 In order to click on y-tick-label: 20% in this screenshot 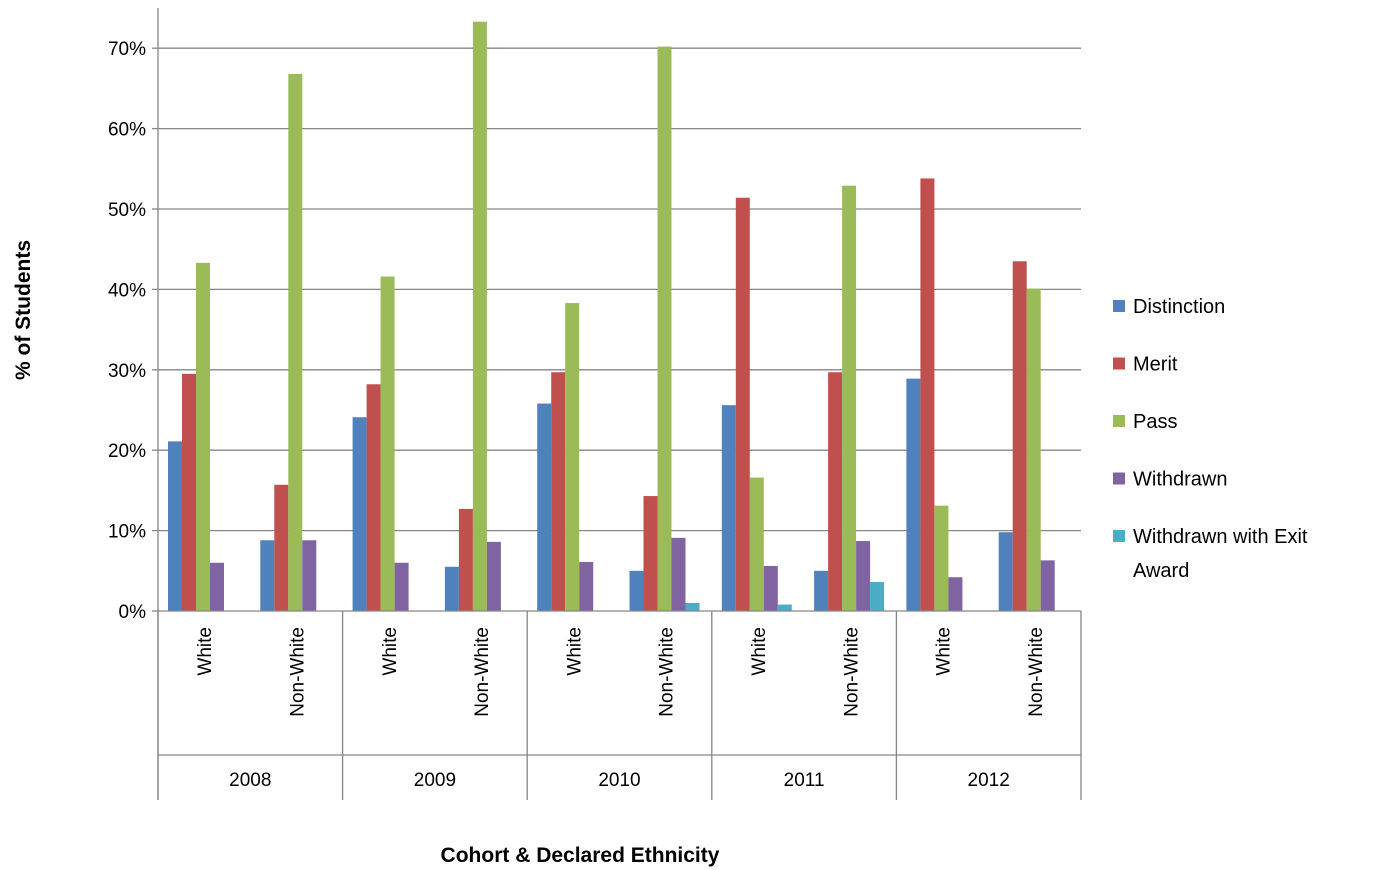, I will do `click(127, 451)`.